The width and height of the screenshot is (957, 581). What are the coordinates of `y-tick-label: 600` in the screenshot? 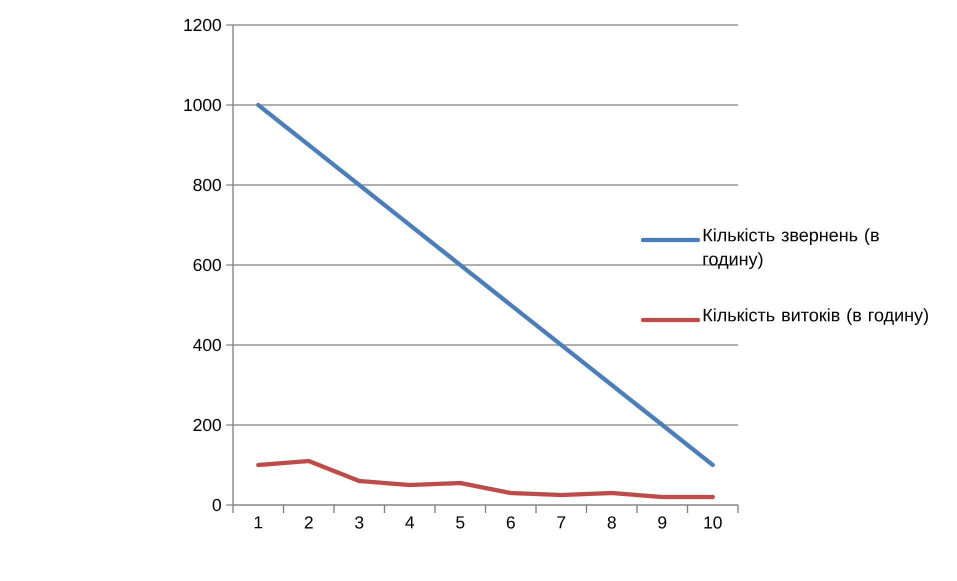 It's located at (207, 265).